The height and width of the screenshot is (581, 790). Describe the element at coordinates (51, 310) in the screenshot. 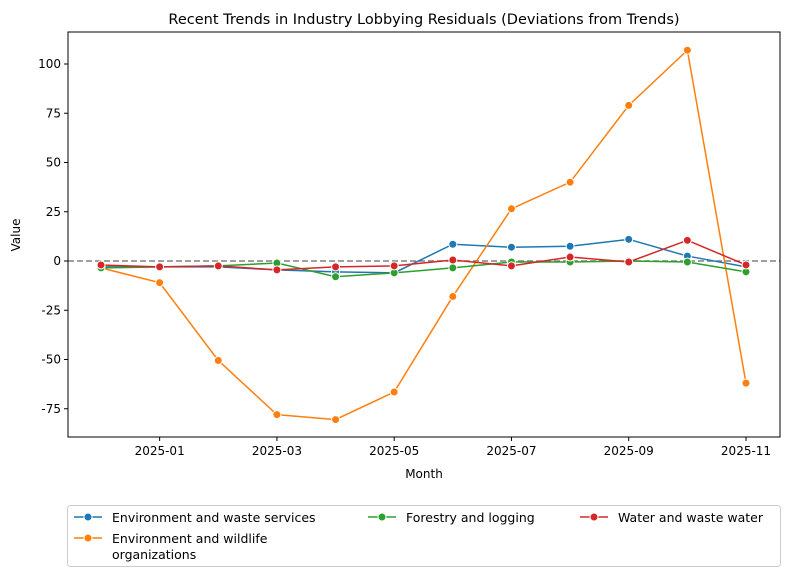

I see `y-tick-label: -25` at that location.